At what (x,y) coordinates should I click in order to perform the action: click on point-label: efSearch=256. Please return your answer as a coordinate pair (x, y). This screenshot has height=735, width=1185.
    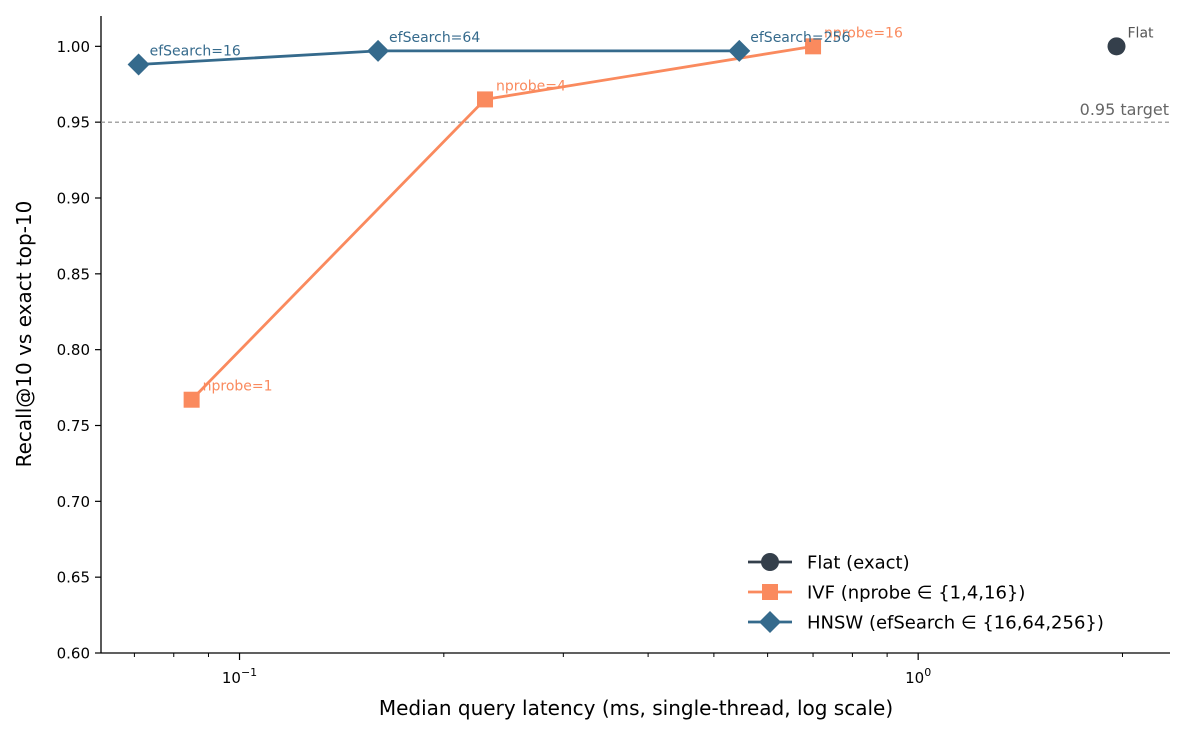
    Looking at the image, I should click on (800, 38).